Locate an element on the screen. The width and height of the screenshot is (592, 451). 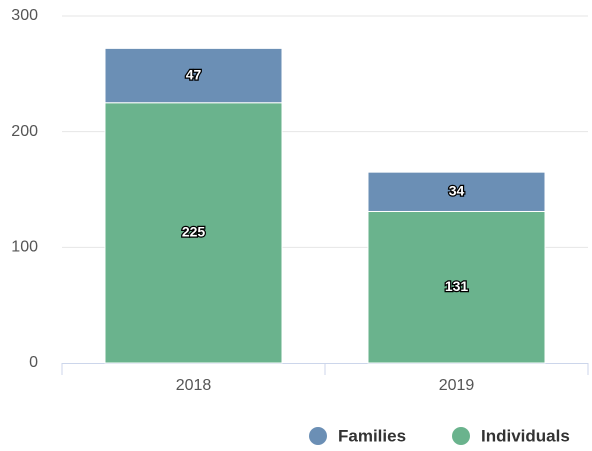
data-label: 131 is located at coordinates (457, 286).